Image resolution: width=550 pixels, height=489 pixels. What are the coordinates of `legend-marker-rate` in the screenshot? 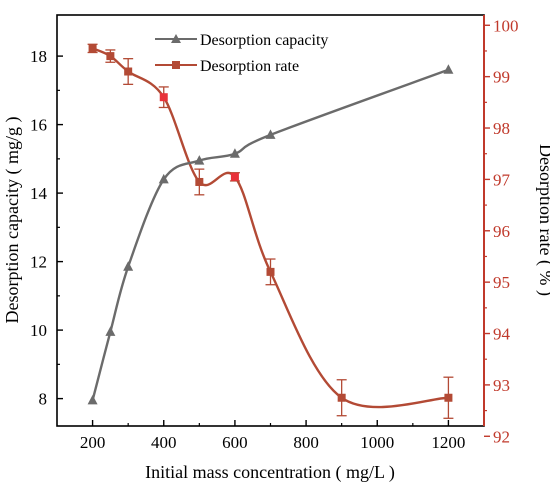 It's located at (176, 65).